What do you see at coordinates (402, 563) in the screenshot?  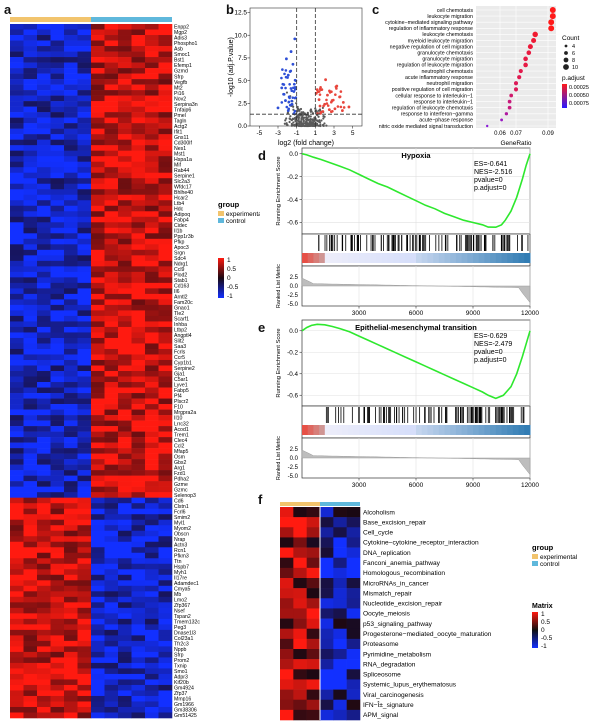 I see `pathway-label: Fanconi_anemia_pathway` at bounding box center [402, 563].